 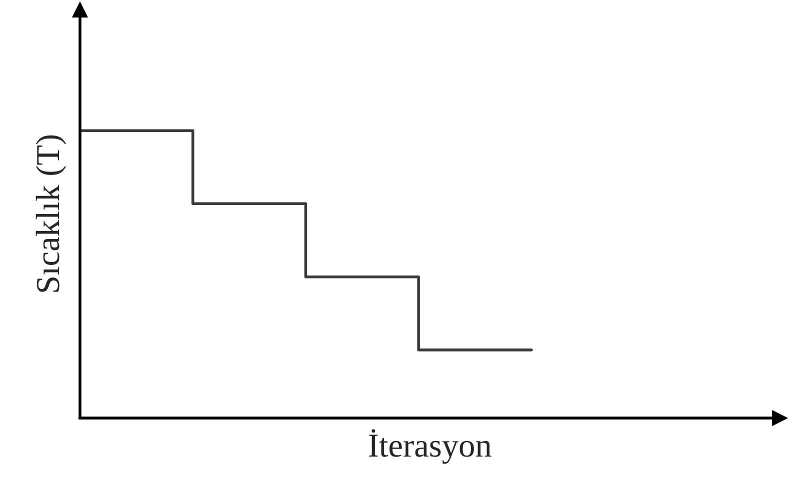 What do you see at coordinates (51, 213) in the screenshot?
I see `y-axis-title: Sıcaklık (T)` at bounding box center [51, 213].